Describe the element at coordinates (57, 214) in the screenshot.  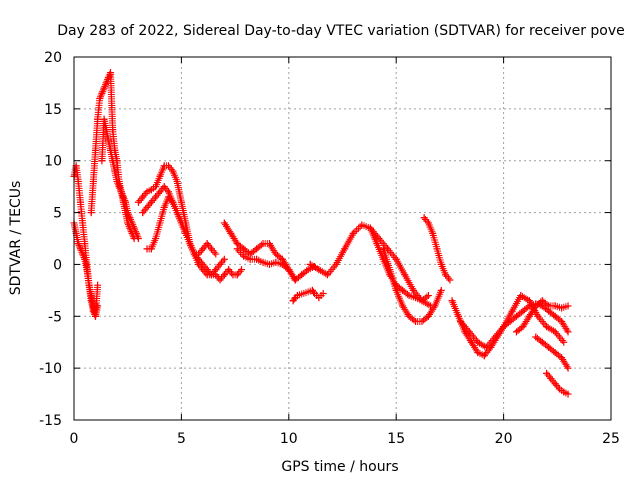
I see `y-tick-label: 5` at that location.